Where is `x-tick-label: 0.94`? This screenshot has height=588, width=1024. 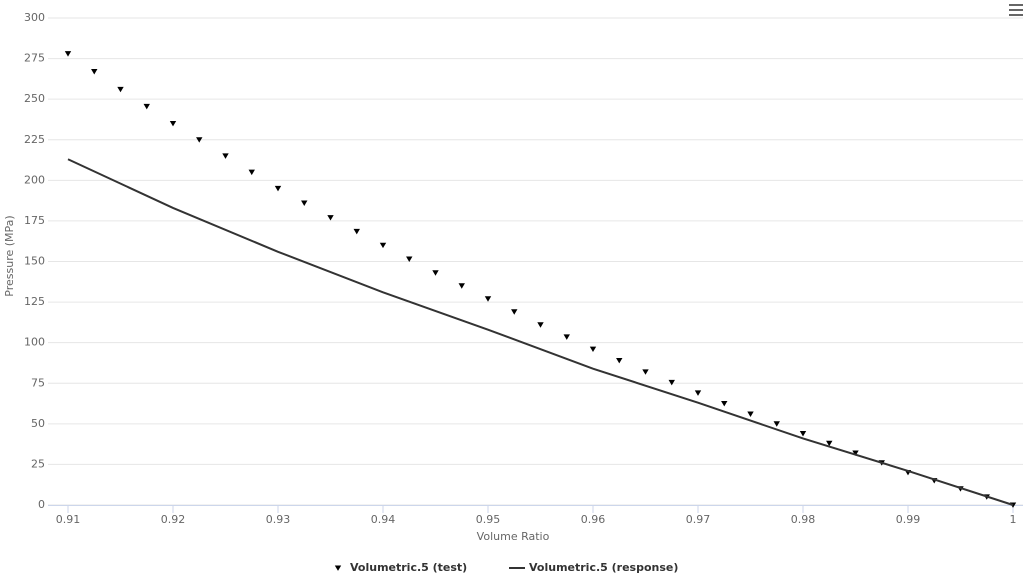 x-tick-label: 0.94 is located at coordinates (383, 519).